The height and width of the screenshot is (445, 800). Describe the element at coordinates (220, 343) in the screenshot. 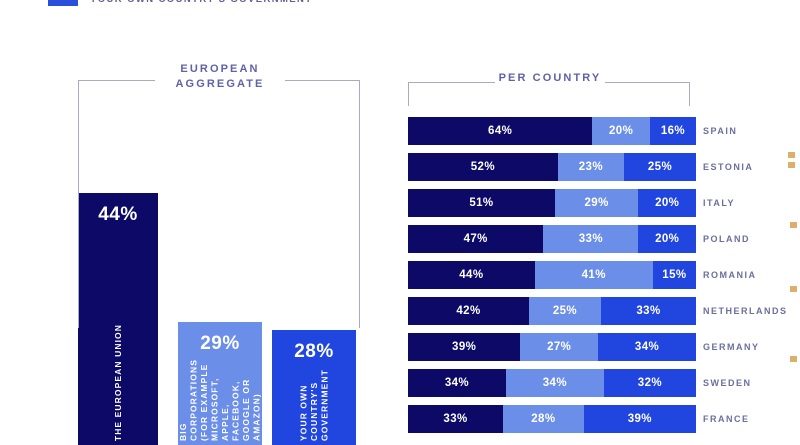

I see `aggregate-bar-value: 29%` at that location.